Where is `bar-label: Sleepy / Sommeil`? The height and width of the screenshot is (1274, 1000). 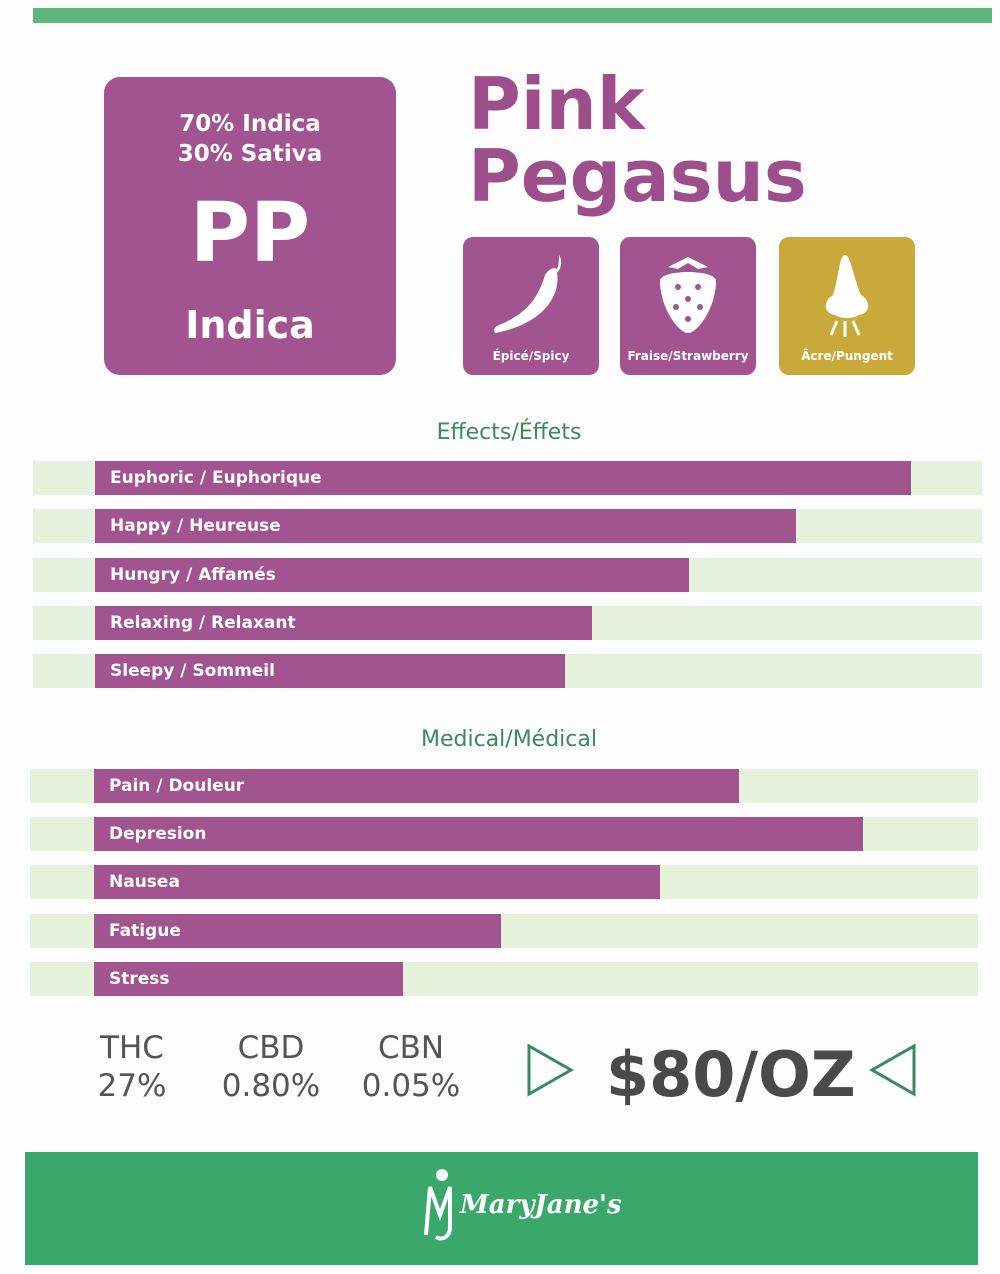 bar-label: Sleepy / Sommeil is located at coordinates (192, 671).